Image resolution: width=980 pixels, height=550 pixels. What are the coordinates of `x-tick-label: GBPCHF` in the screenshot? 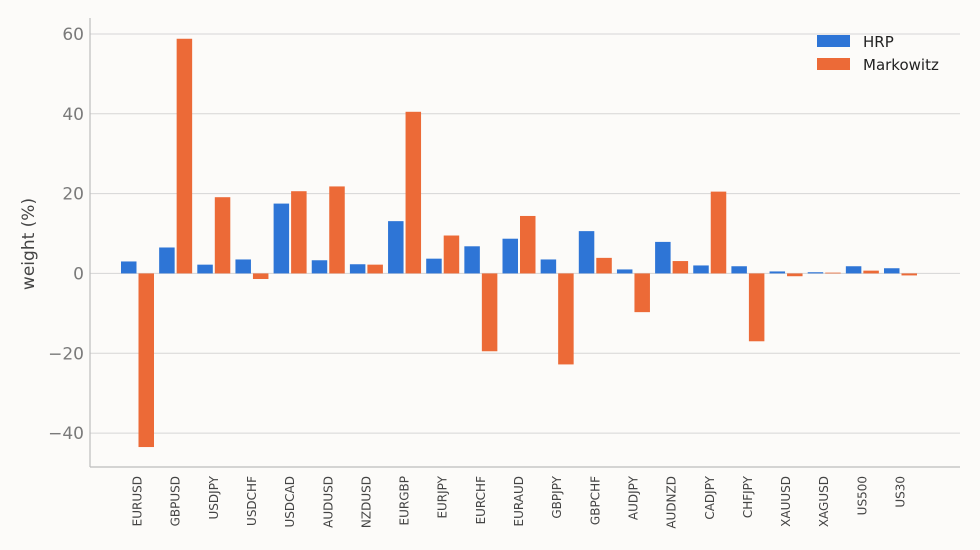 It's located at (595, 500).